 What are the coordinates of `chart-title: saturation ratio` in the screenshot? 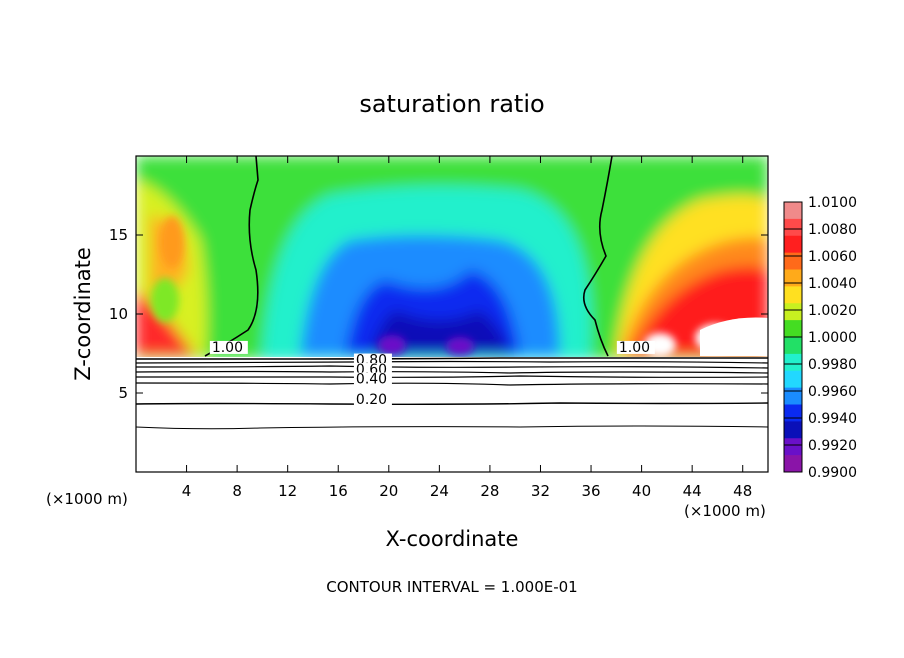 It's located at (451, 104).